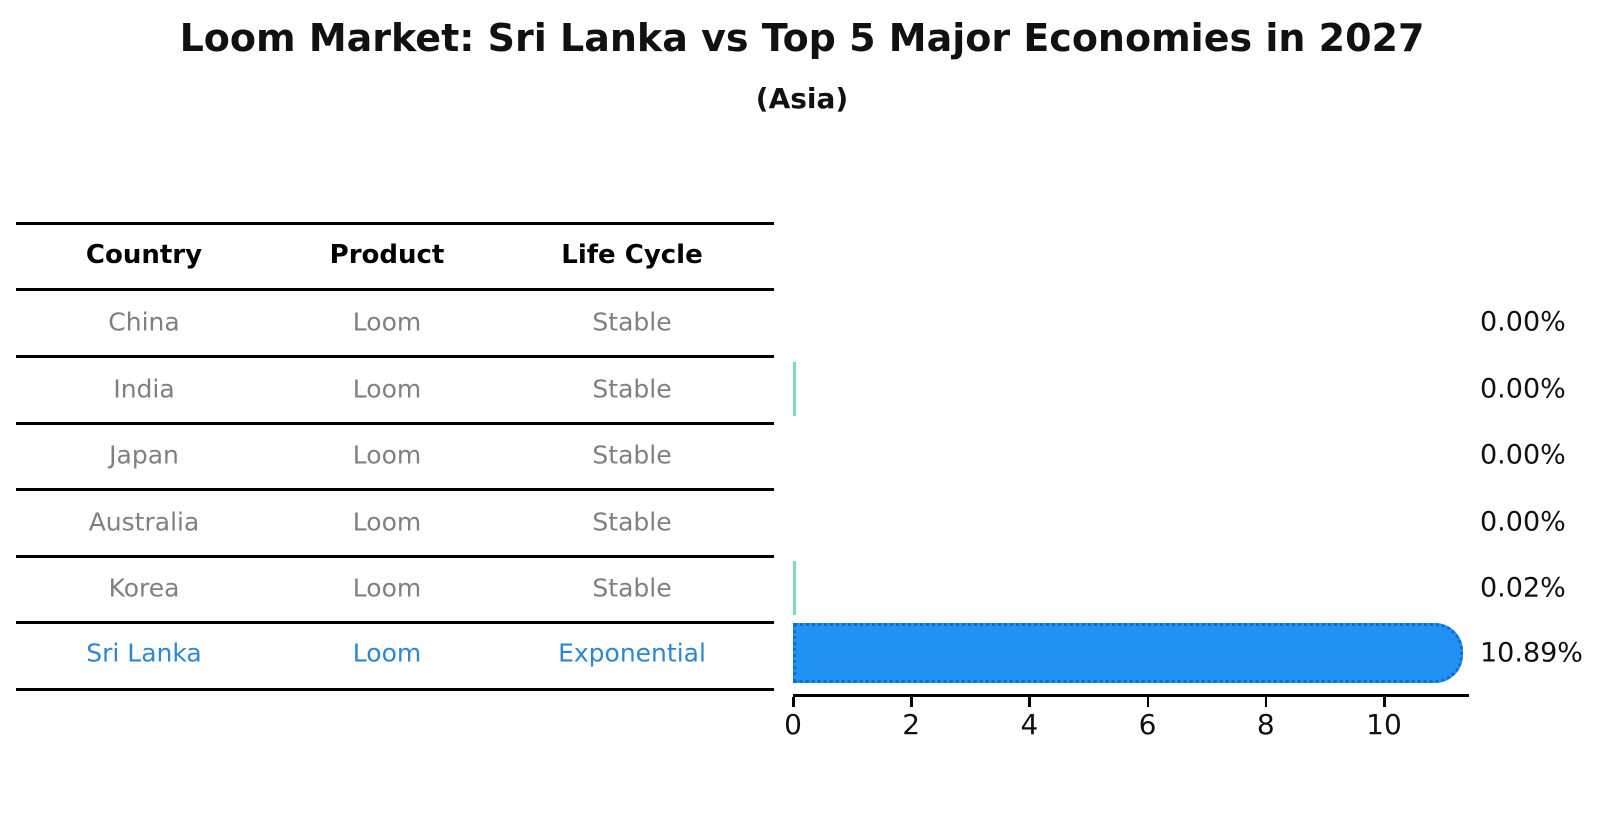 This screenshot has height=823, width=1604. I want to click on table-cell-country: Australia, so click(144, 522).